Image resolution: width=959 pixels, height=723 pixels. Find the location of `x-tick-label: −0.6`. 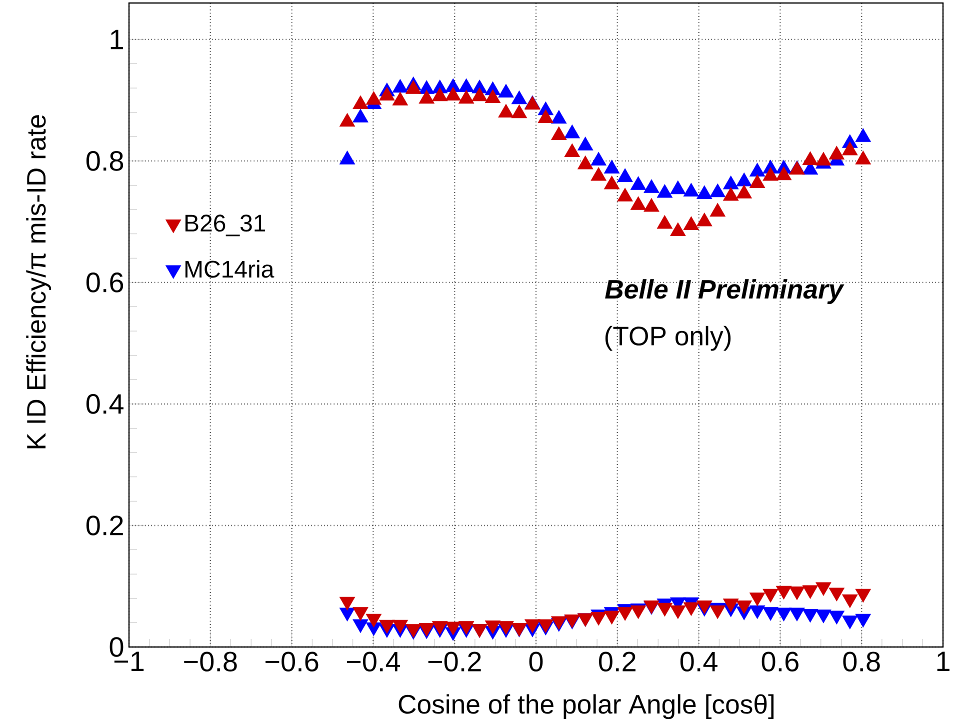

x-tick-label: −0.6 is located at coordinates (292, 662).